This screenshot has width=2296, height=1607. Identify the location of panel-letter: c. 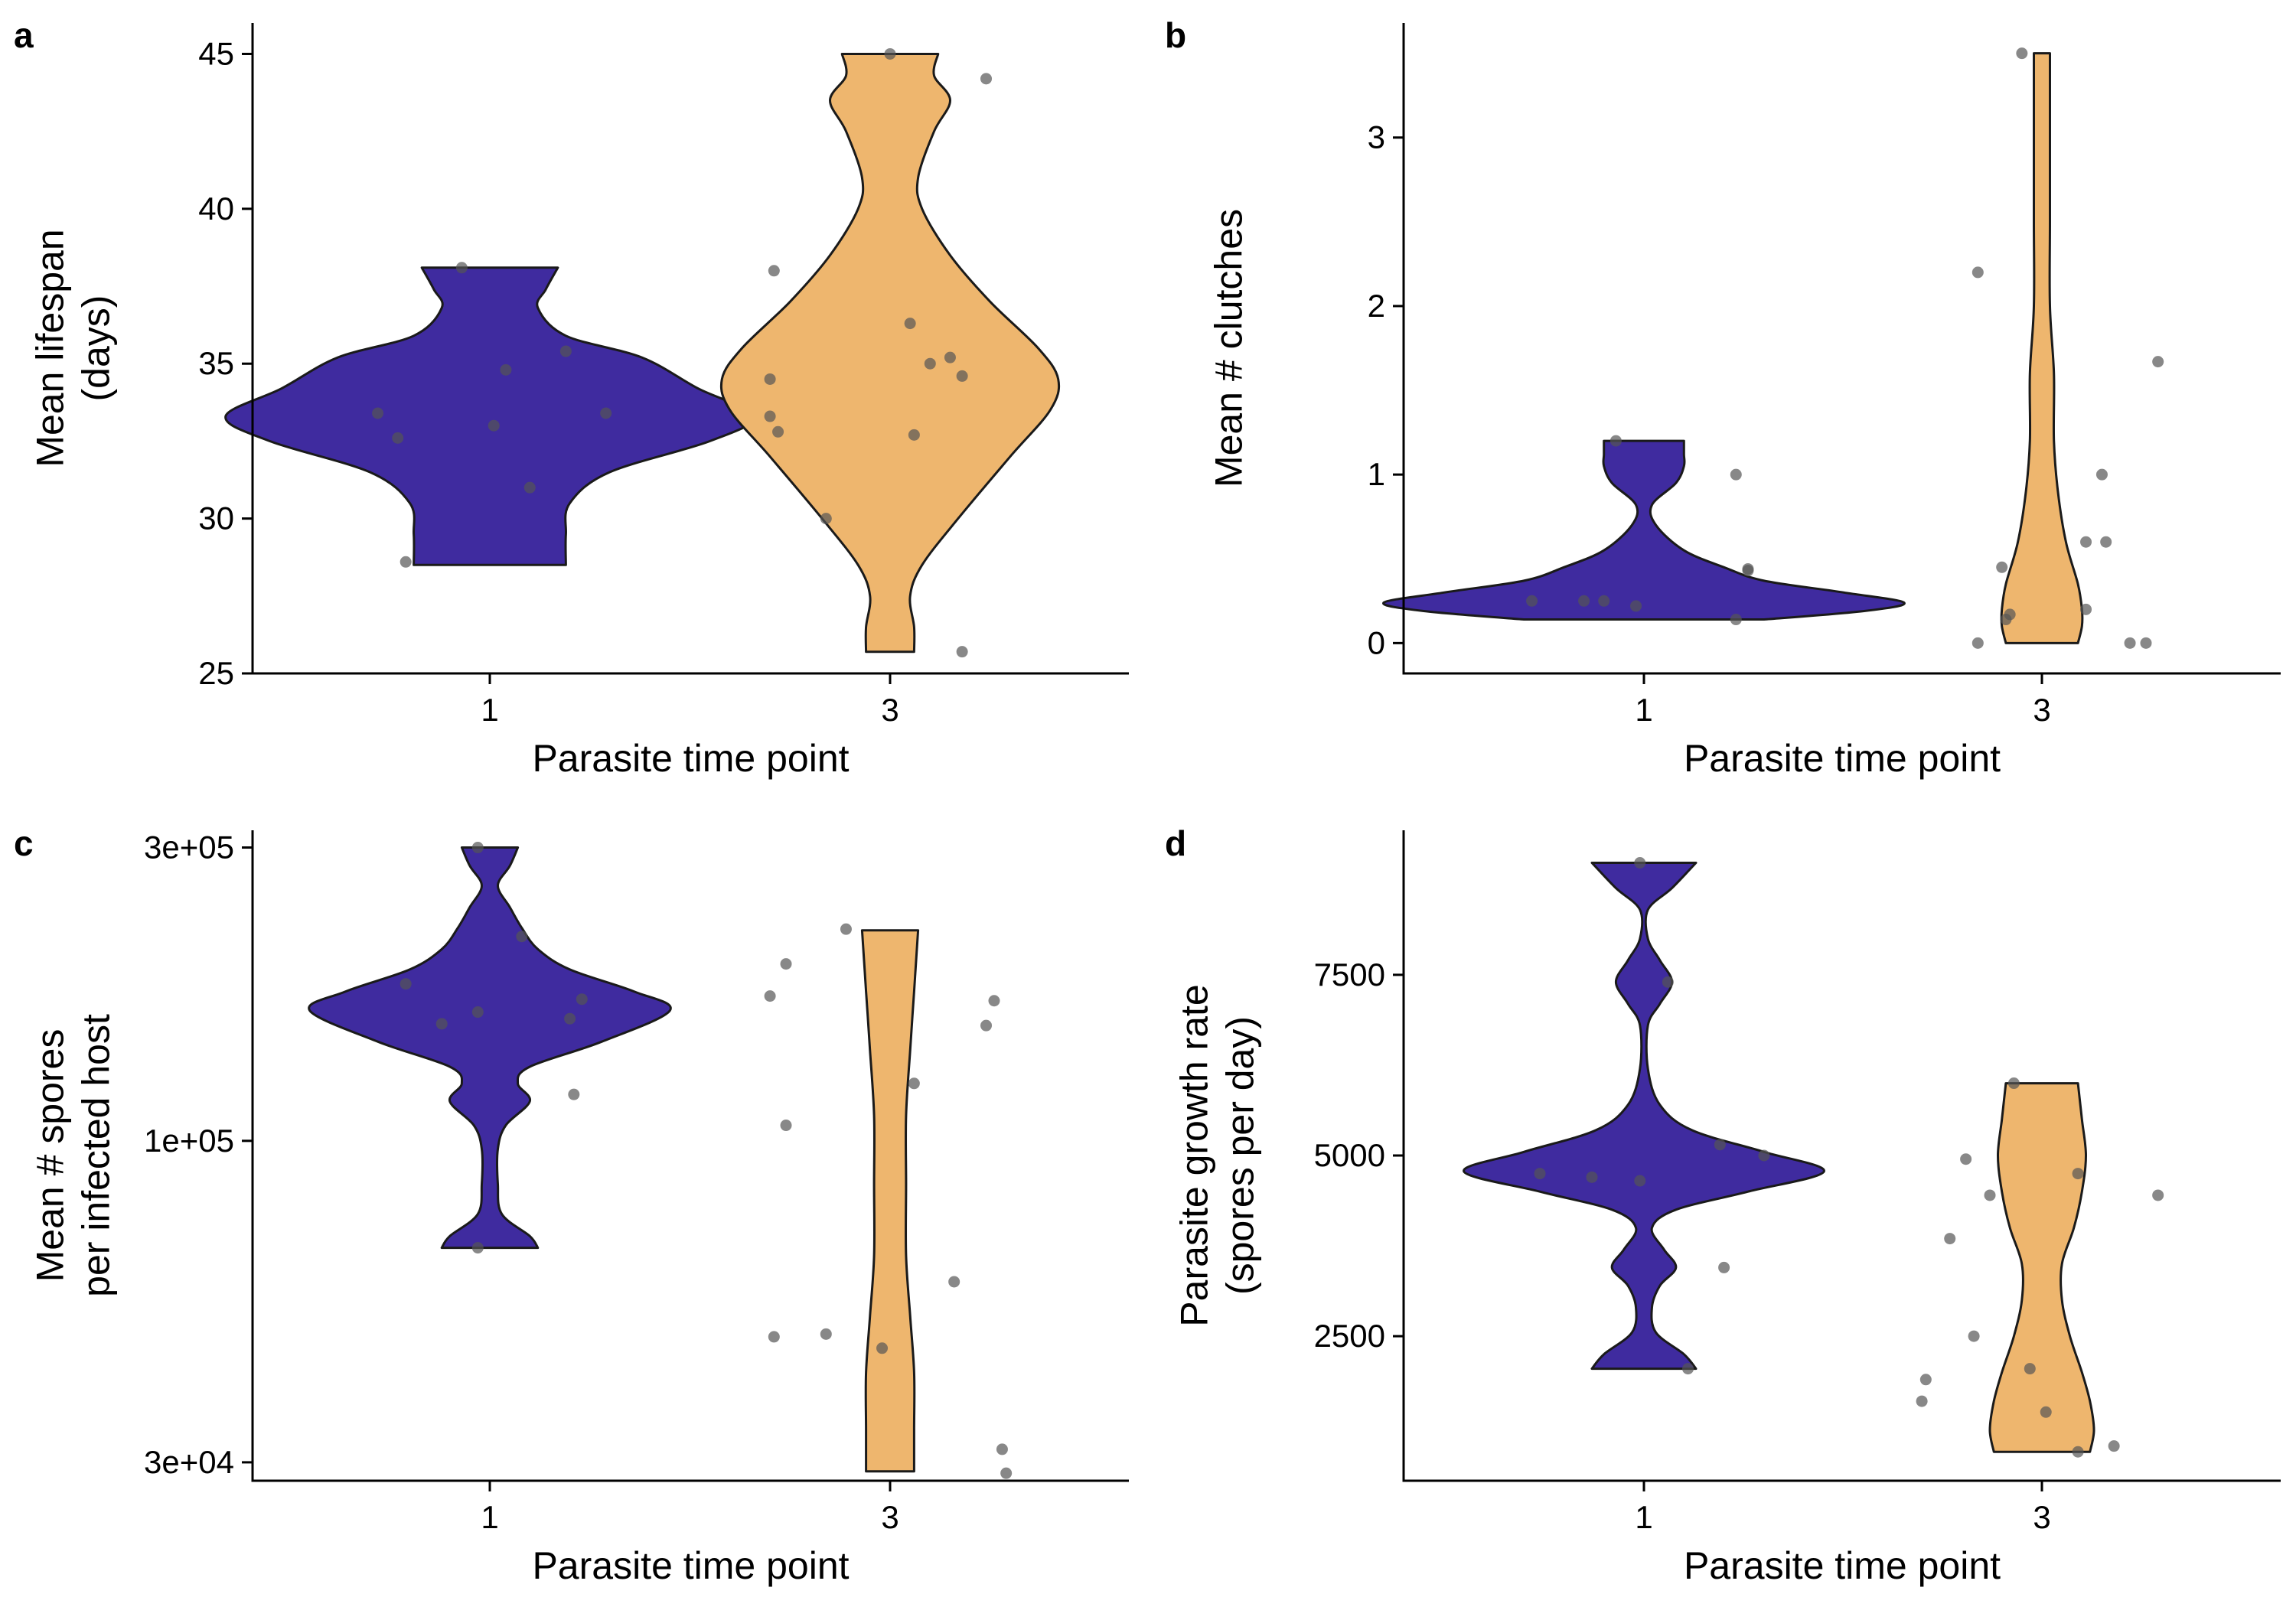
(24, 843).